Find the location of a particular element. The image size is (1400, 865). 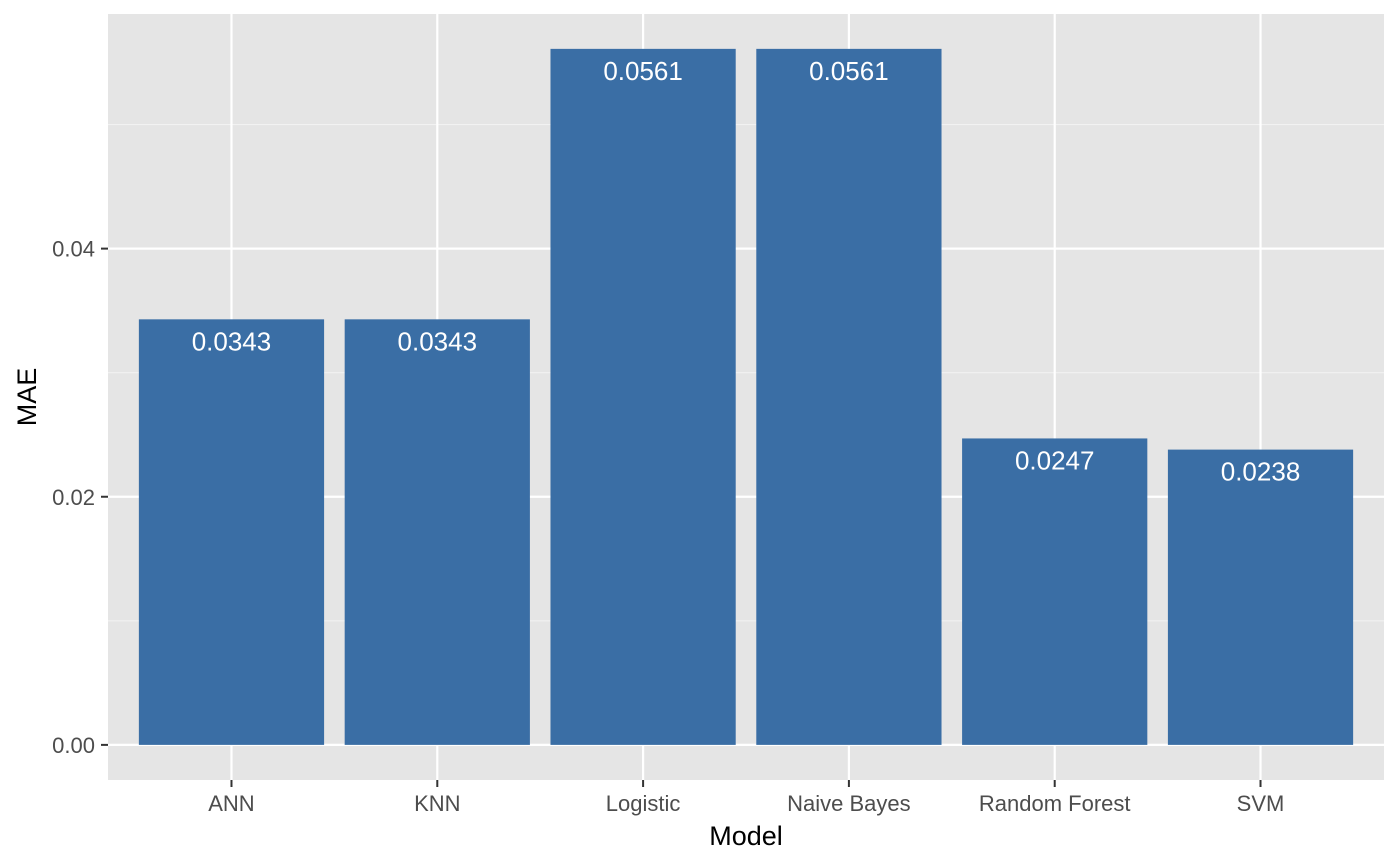

y-axis-title: MAE is located at coordinates (27, 397).